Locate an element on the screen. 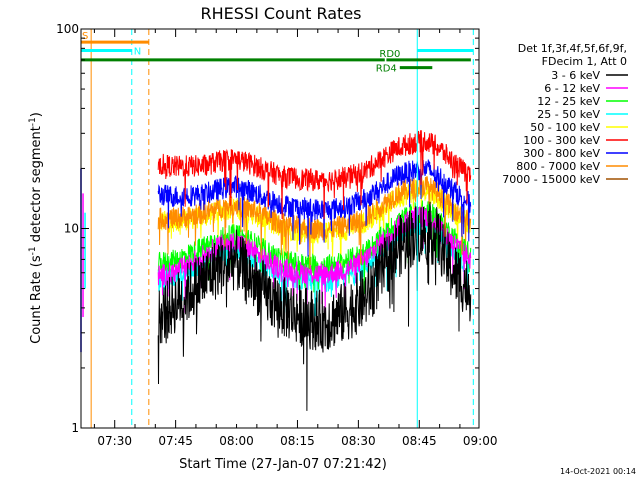 Image resolution: width=640 pixels, height=480 pixels. flag-label-rd0: RD0 is located at coordinates (389, 54).